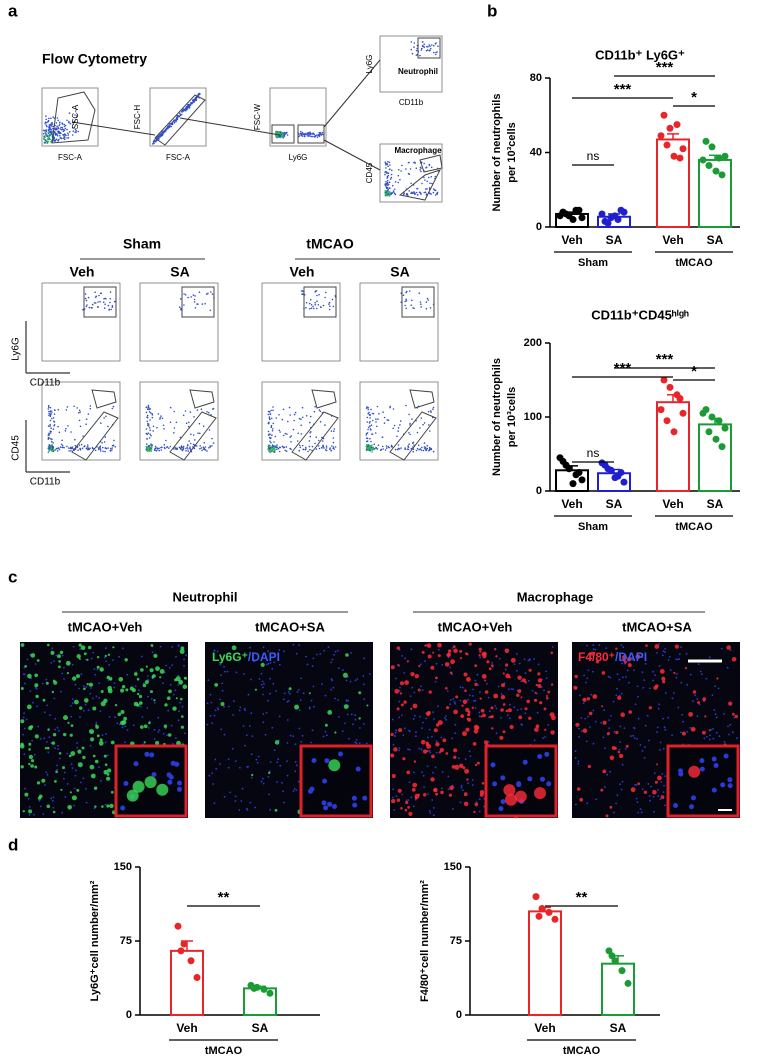 The height and width of the screenshot is (1062, 764). Describe the element at coordinates (529, 778) in the screenshot. I see `inset-nucleus` at that location.